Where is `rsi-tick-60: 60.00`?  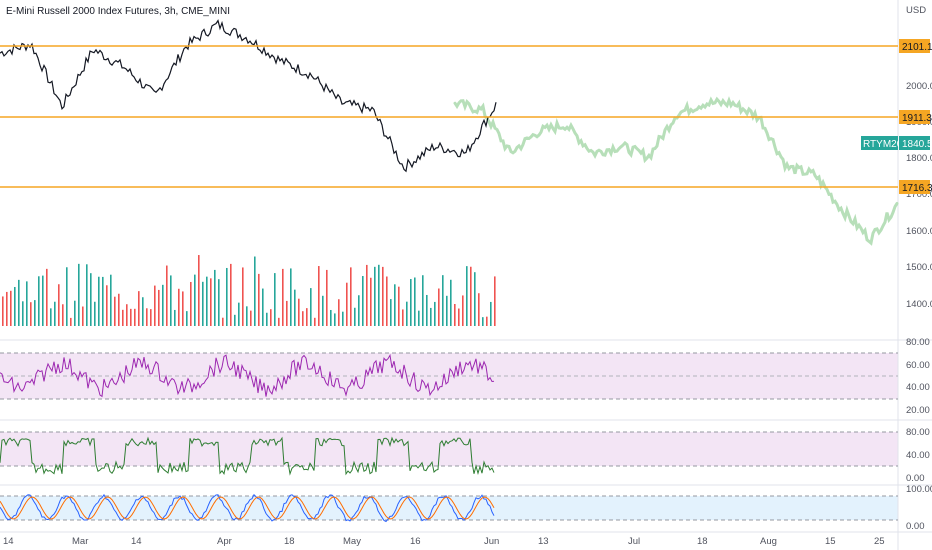 rsi-tick-60: 60.00 is located at coordinates (918, 365).